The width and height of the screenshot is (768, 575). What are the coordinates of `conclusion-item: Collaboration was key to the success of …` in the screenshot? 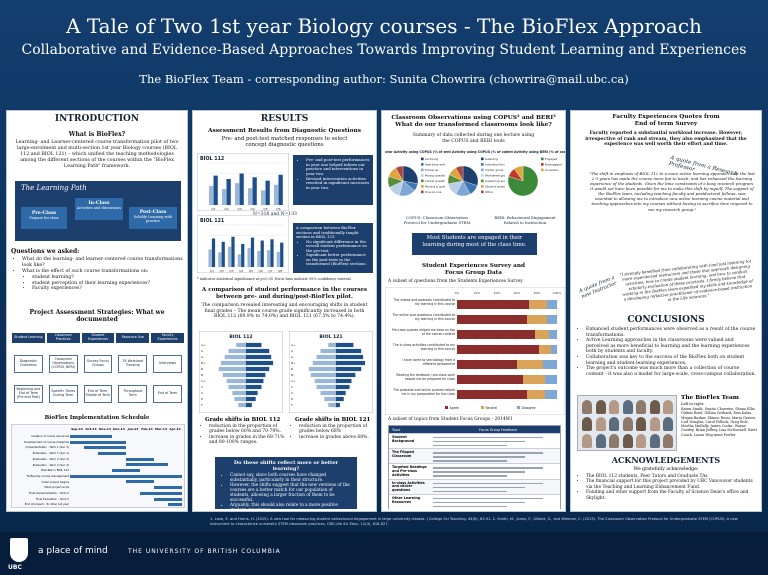 It's located at (671, 360).